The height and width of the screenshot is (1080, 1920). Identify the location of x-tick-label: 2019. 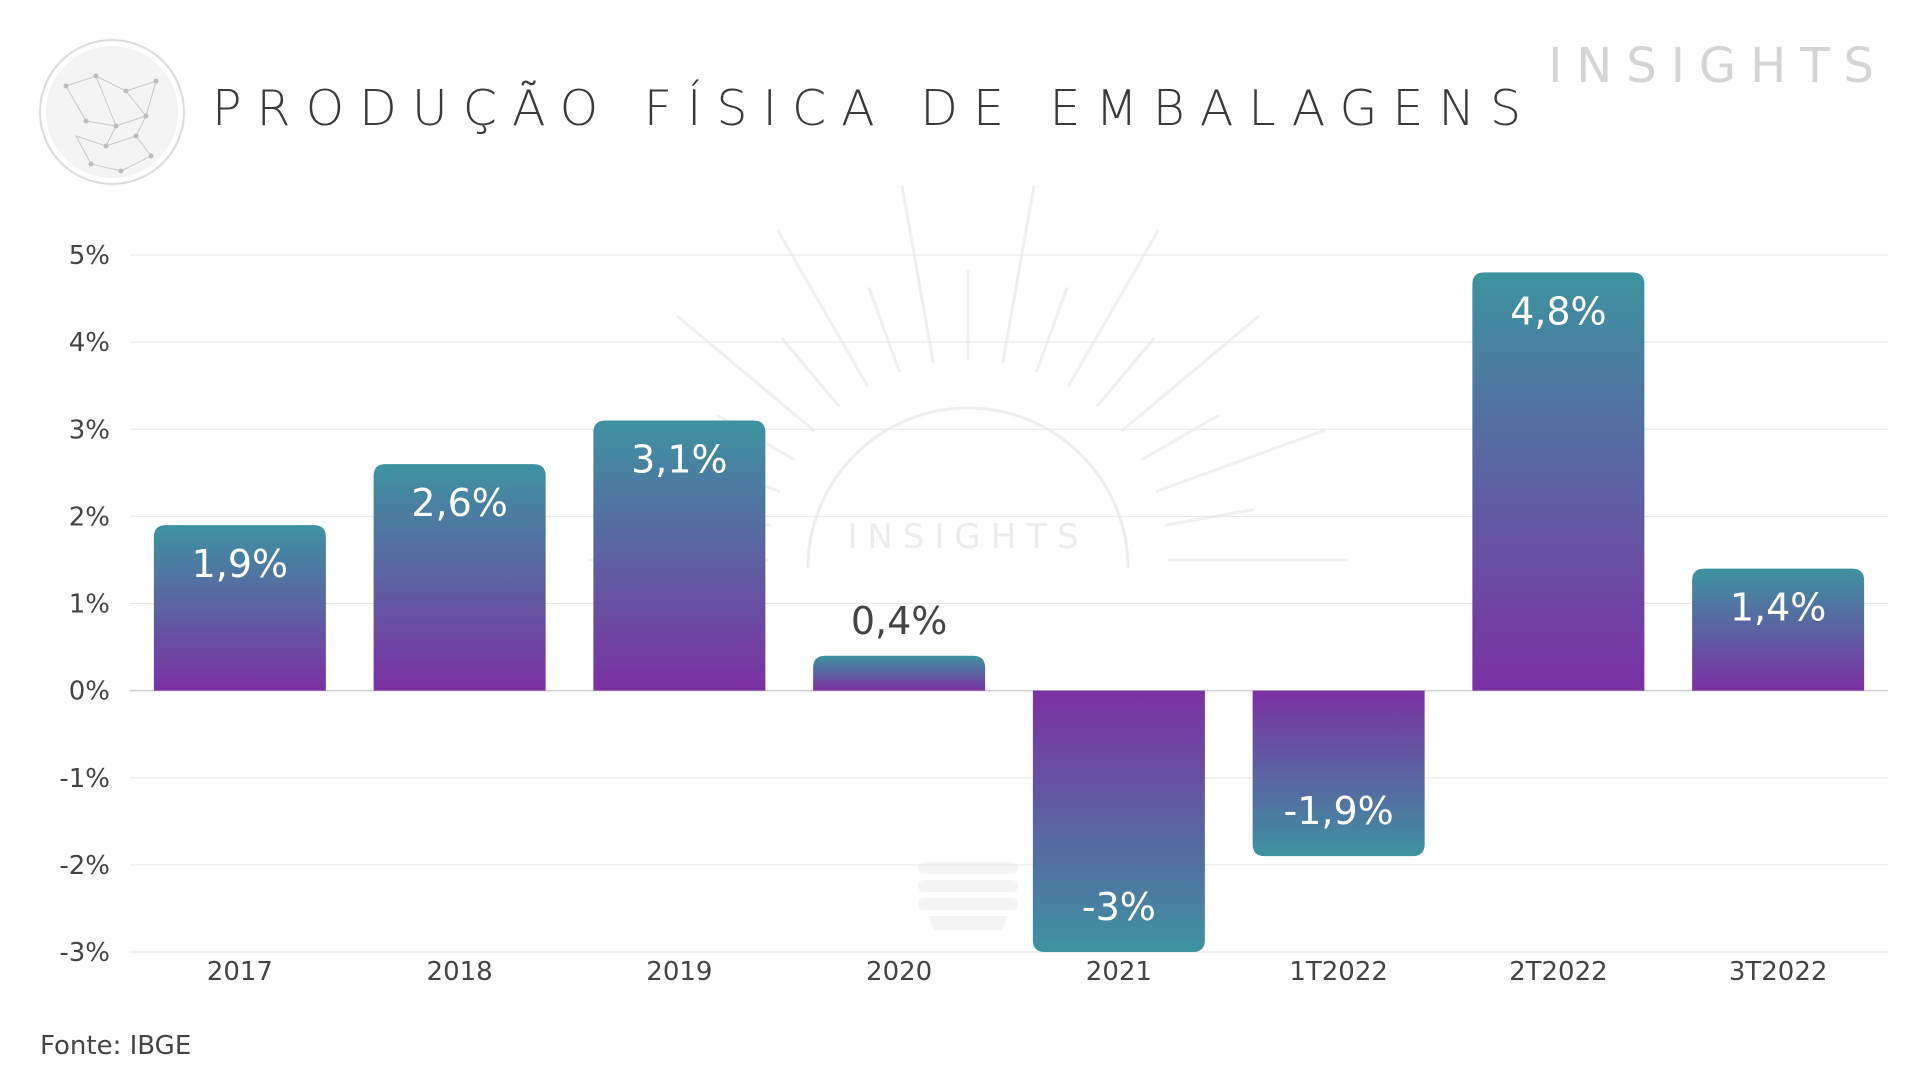
(679, 972).